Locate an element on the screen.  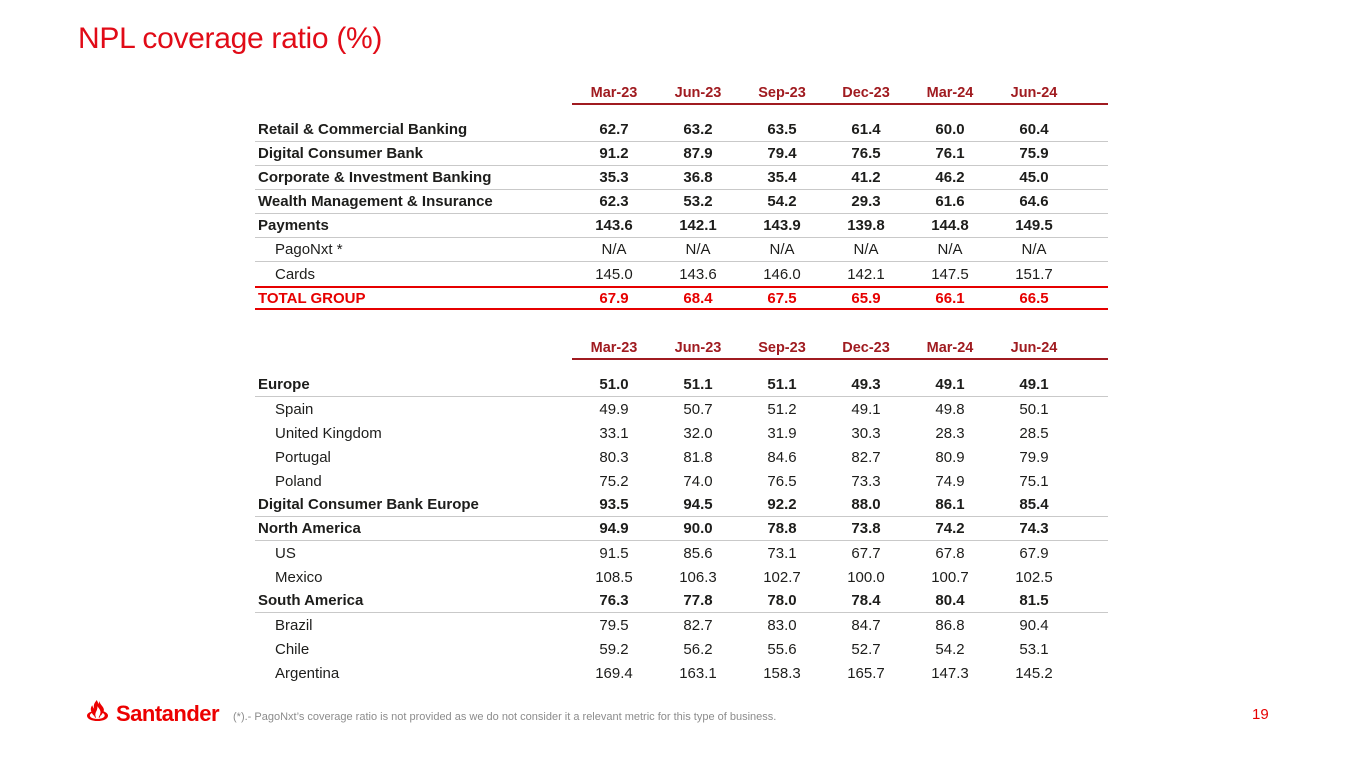
value-cell: 78.8 is located at coordinates (782, 528).